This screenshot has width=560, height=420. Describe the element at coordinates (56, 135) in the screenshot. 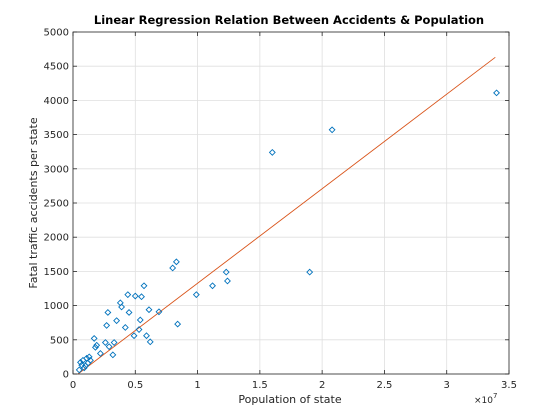

I see `y-tick-label: 3500` at that location.